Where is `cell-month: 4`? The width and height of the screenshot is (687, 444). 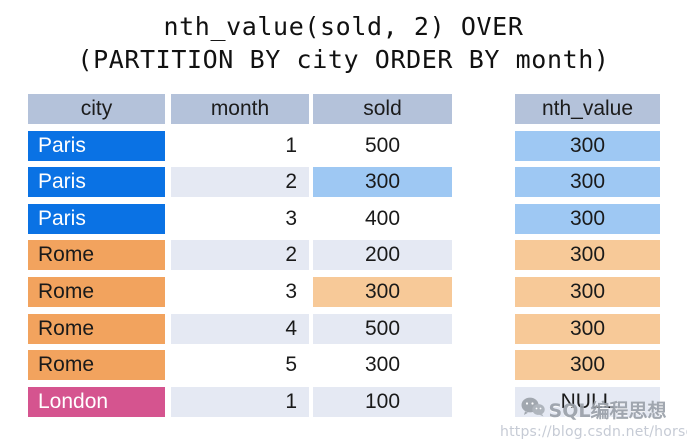
cell-month: 4 is located at coordinates (240, 328).